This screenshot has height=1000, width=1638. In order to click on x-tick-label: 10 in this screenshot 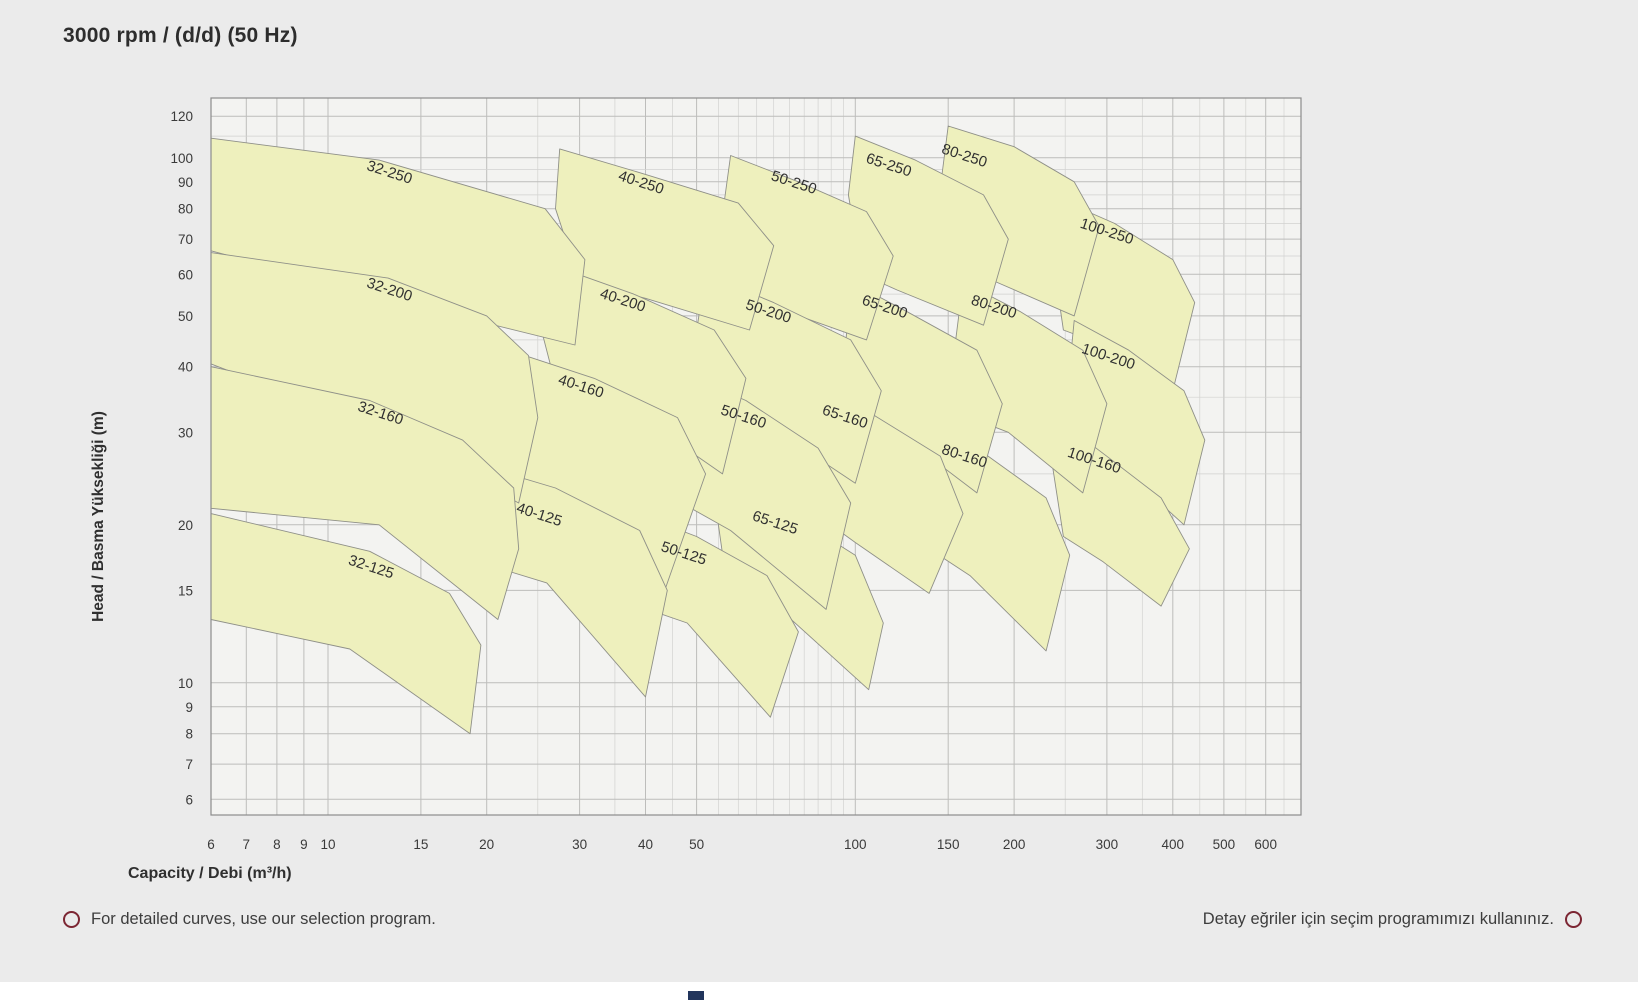, I will do `click(327, 844)`.